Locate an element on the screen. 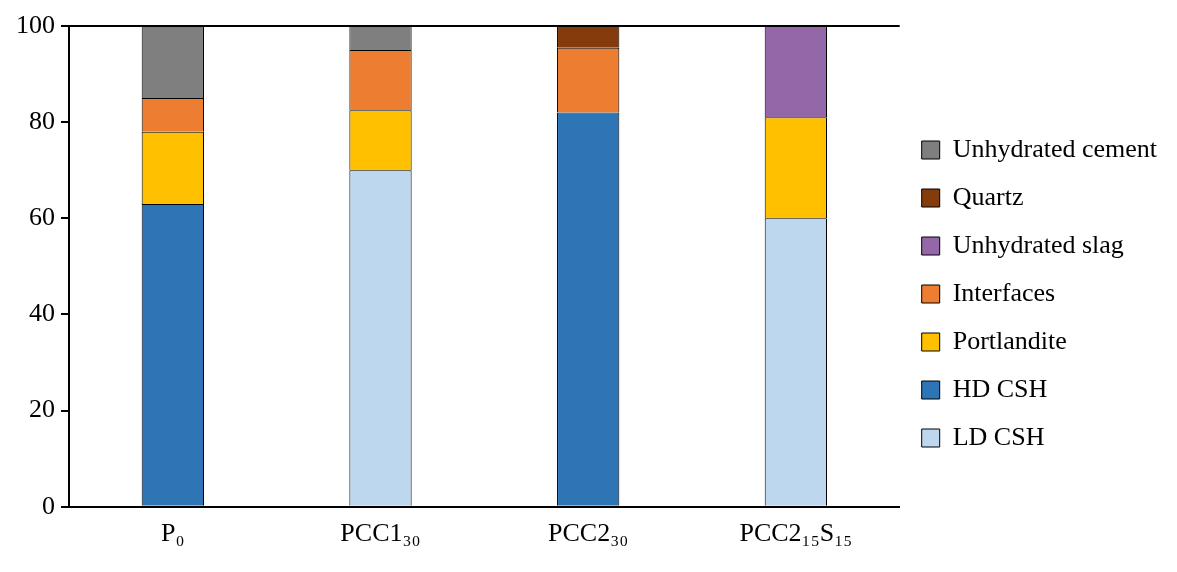 The image size is (1177, 572). legend-label: LD CSH is located at coordinates (998, 436).